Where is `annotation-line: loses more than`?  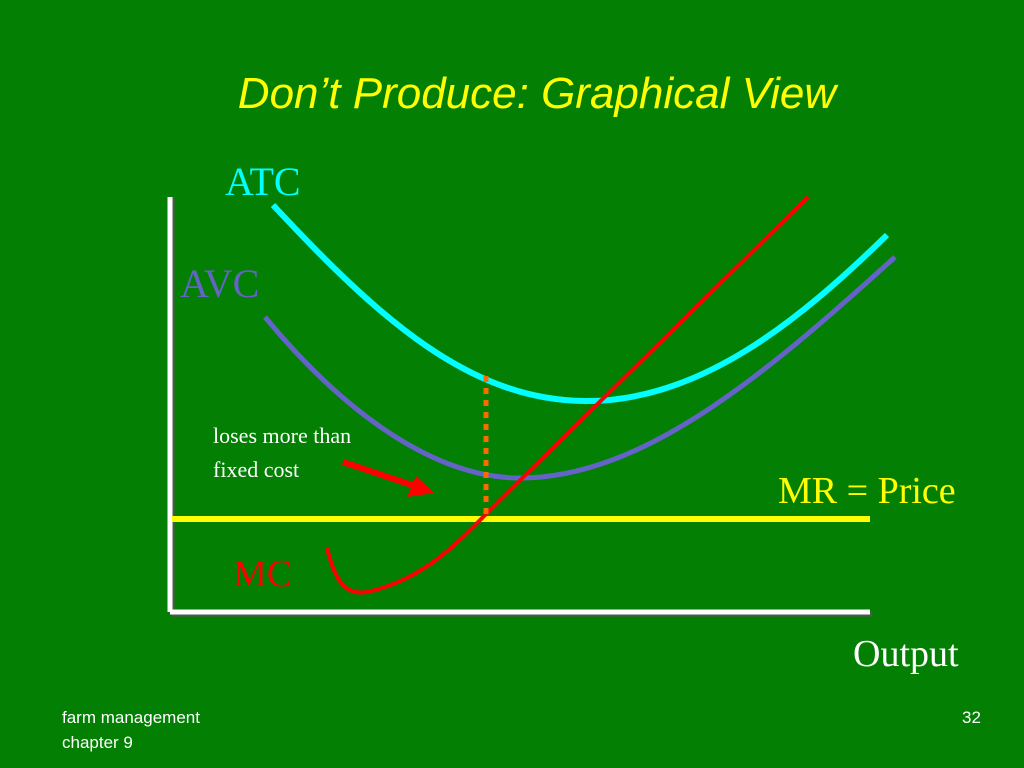 annotation-line: loses more than is located at coordinates (282, 435).